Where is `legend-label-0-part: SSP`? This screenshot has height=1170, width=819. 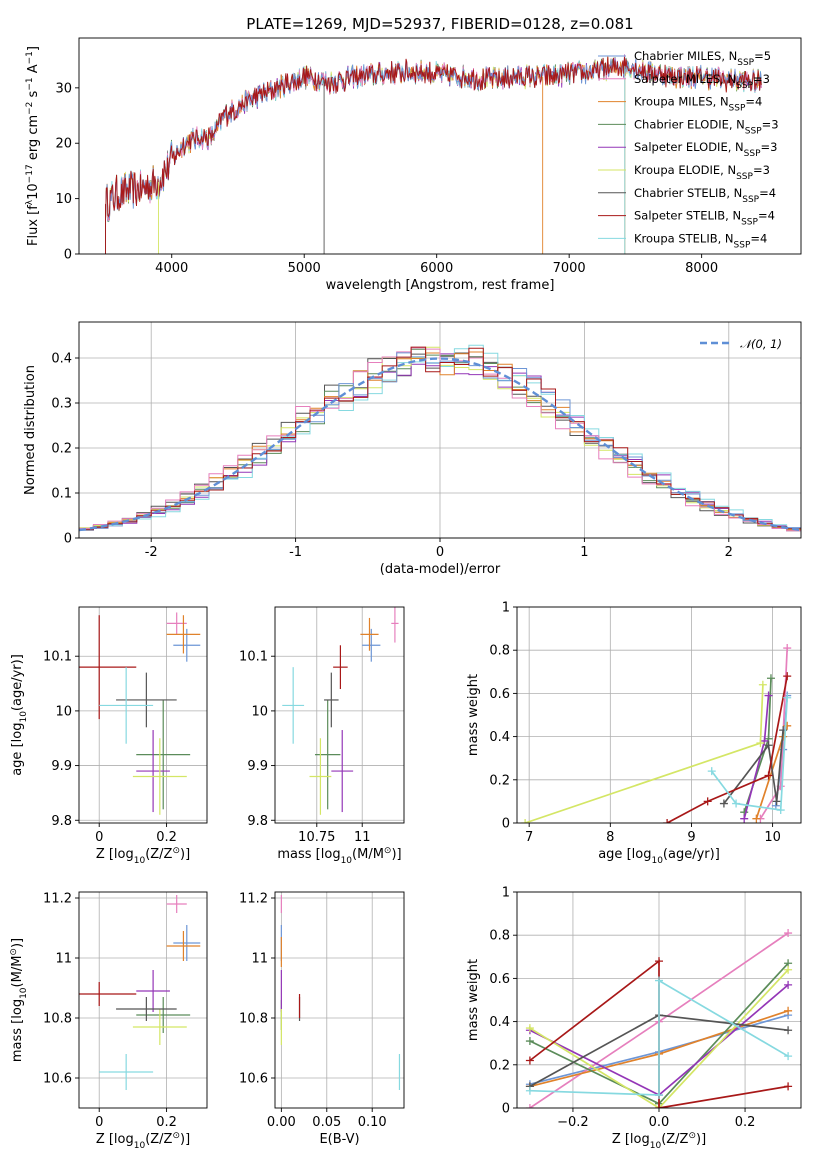
legend-label-0-part: SSP is located at coordinates (745, 63).